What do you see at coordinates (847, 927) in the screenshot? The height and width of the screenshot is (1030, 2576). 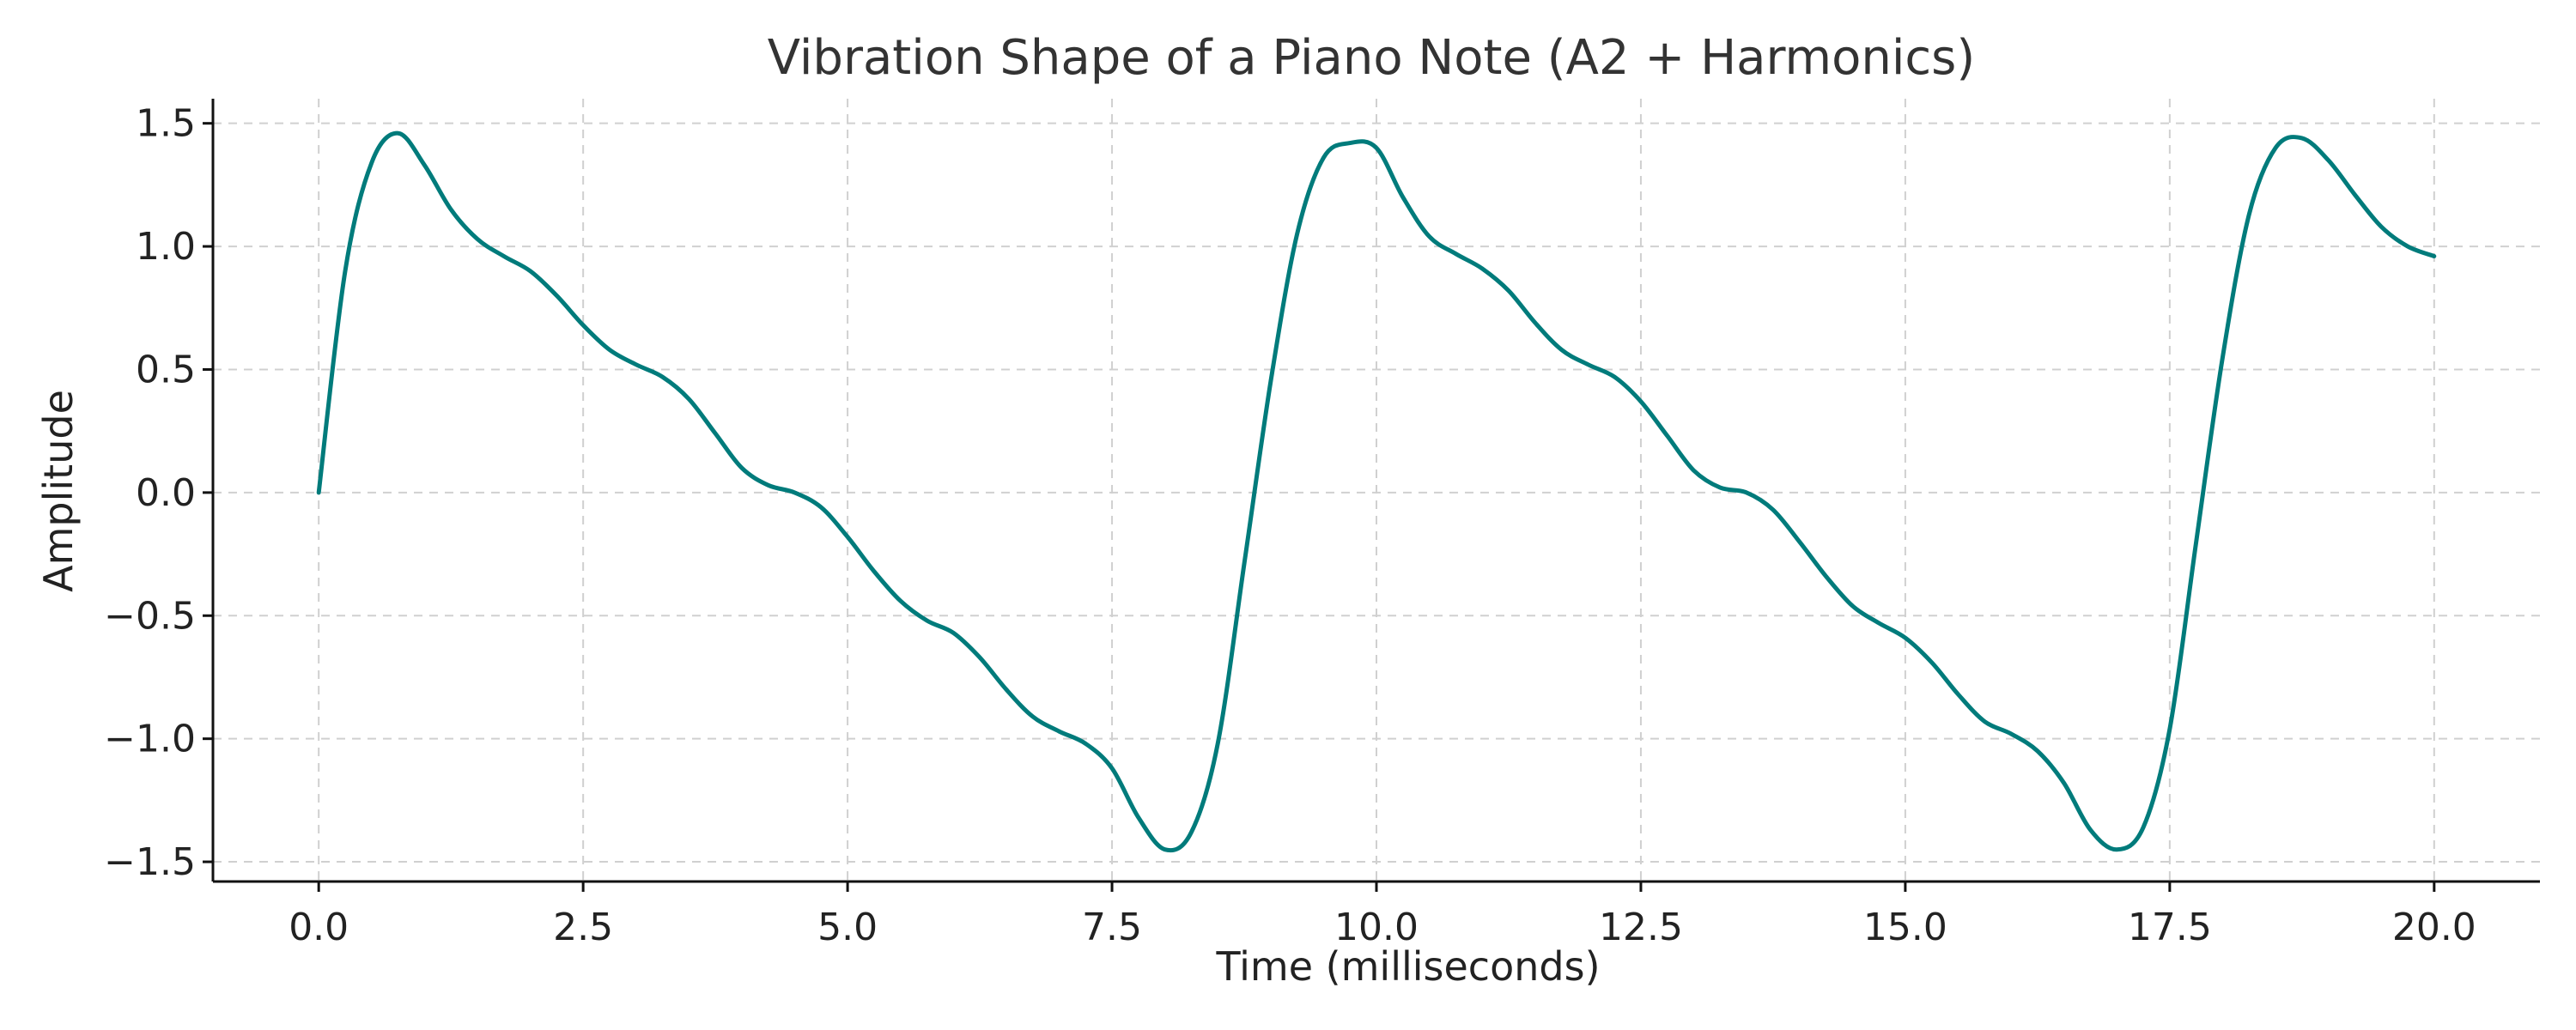 I see `x-tick-label: 5.0` at bounding box center [847, 927].